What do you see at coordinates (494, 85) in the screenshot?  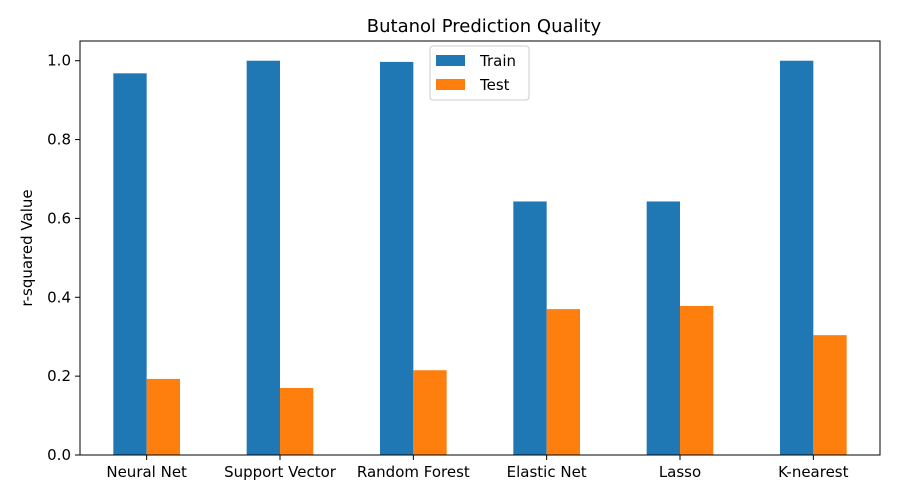 I see `legend-label-test: Test` at bounding box center [494, 85].